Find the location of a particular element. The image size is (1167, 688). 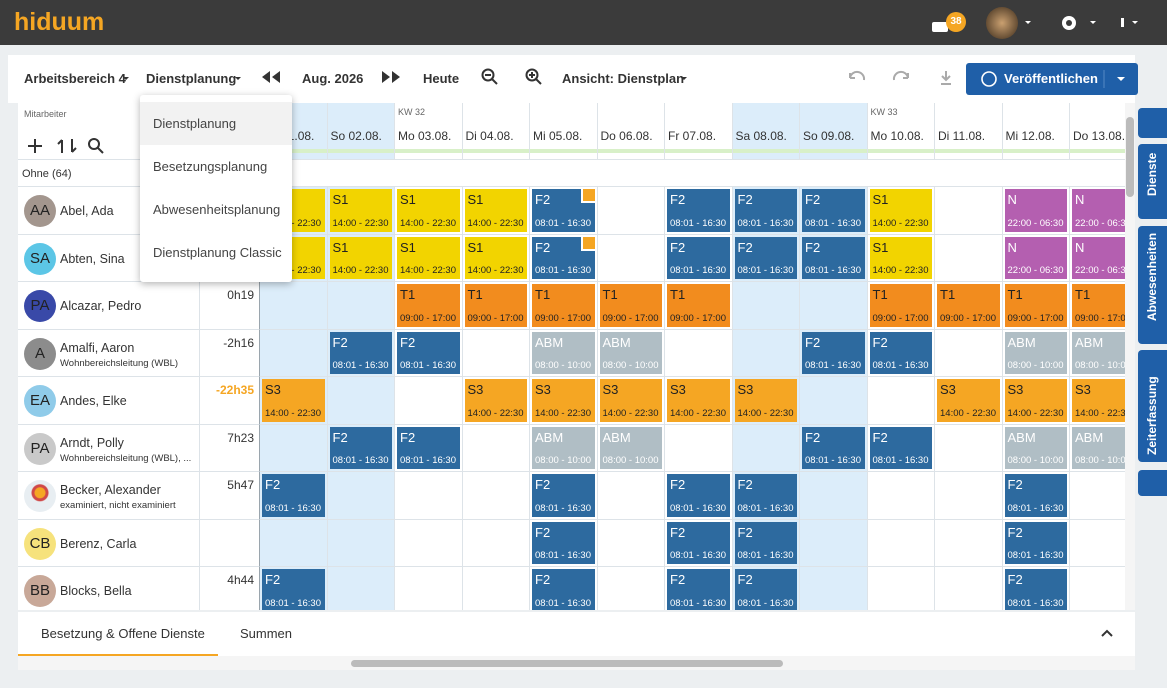

employee-name: Abel, Ada is located at coordinates (87, 211).